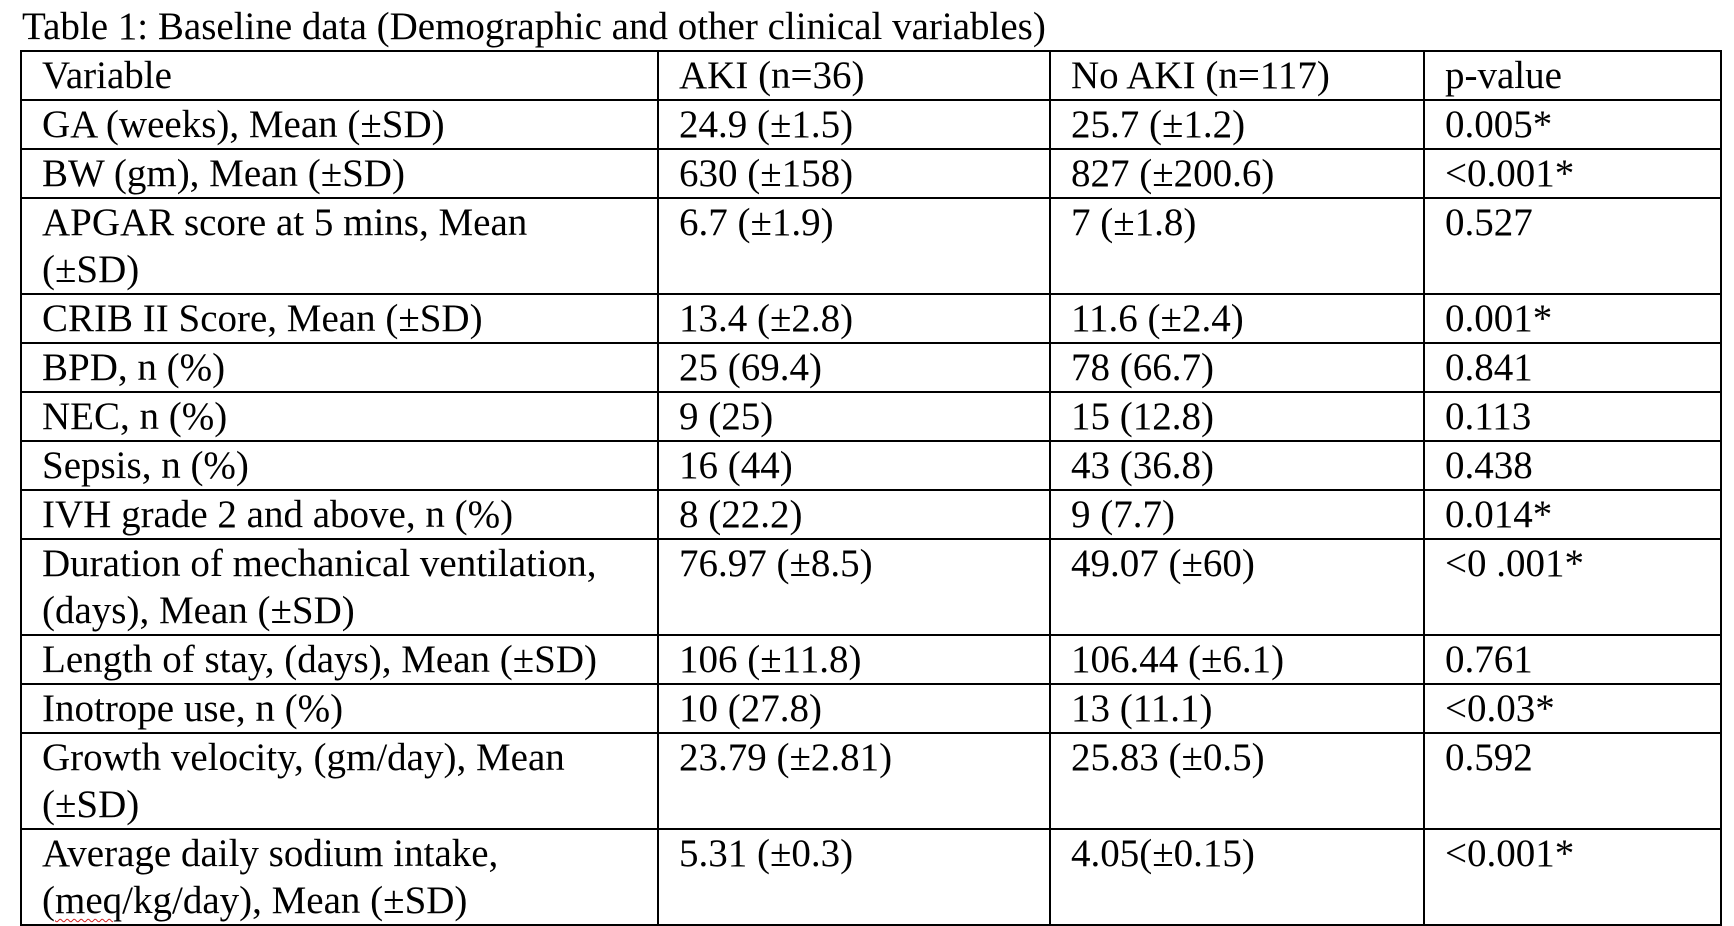  Describe the element at coordinates (339, 367) in the screenshot. I see `cell-variable: BPD, n (%)` at that location.